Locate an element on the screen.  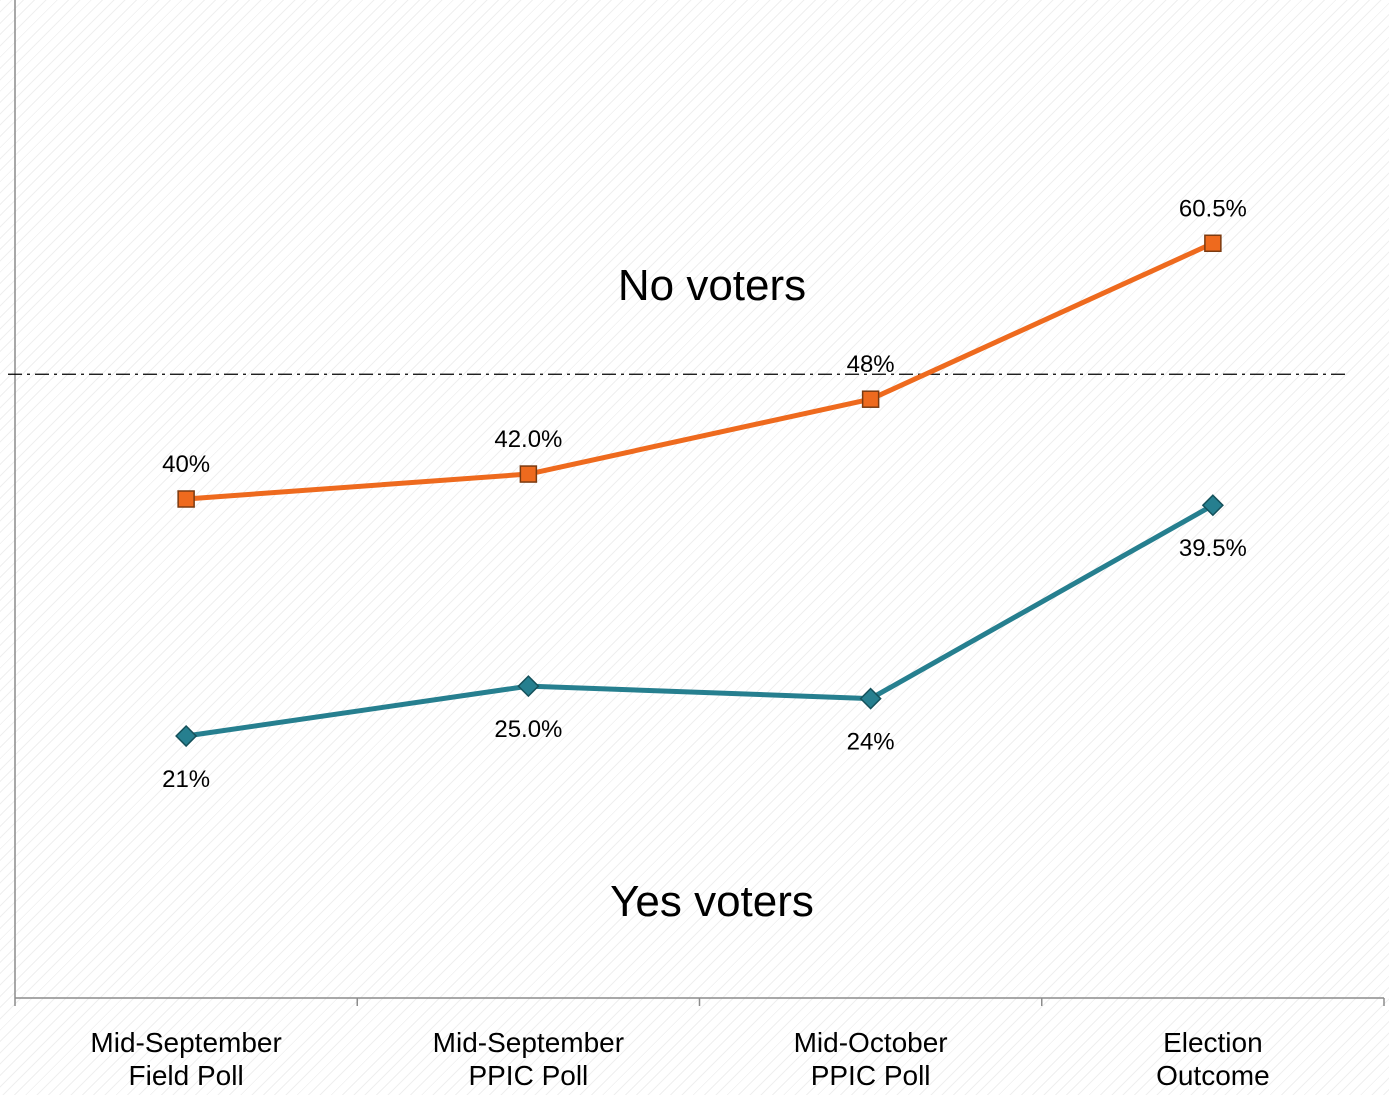
x-axis-ticks is located at coordinates (699, 1002).